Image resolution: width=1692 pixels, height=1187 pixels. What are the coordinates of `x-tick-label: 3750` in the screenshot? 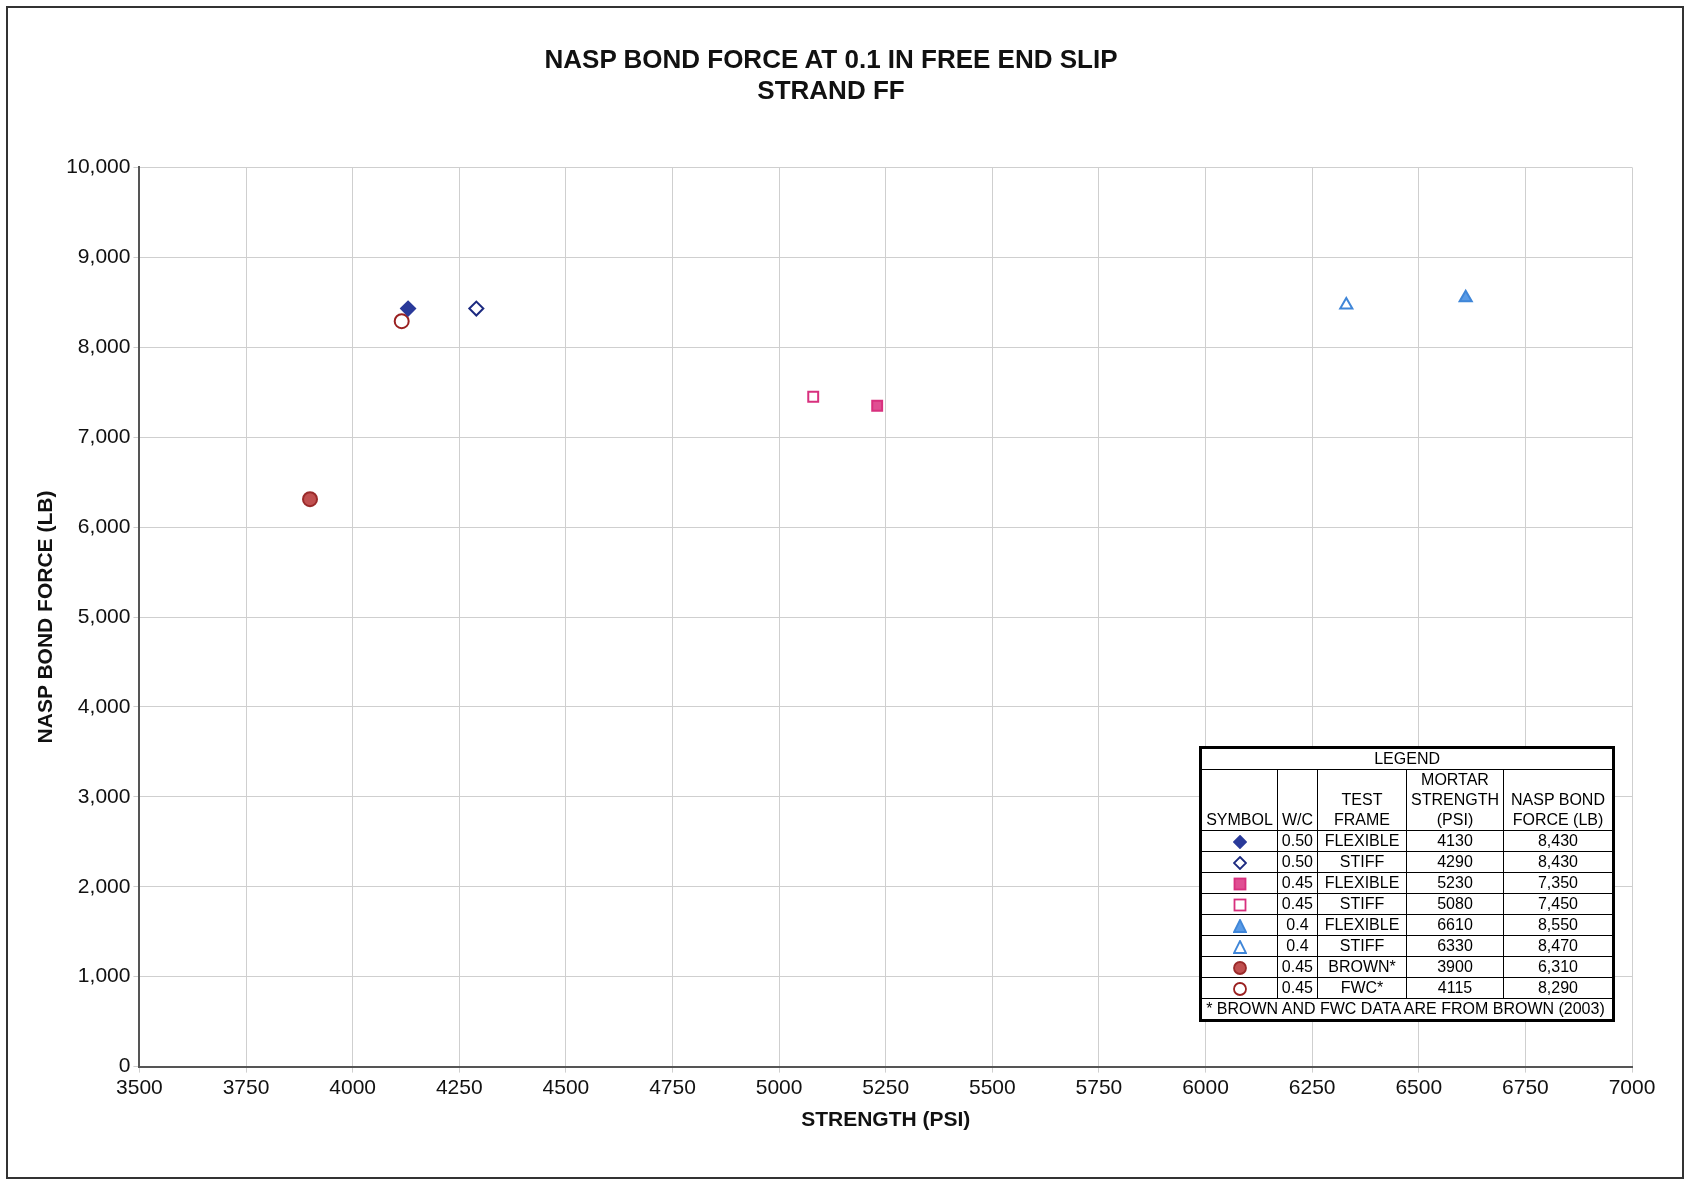 It's located at (246, 1086).